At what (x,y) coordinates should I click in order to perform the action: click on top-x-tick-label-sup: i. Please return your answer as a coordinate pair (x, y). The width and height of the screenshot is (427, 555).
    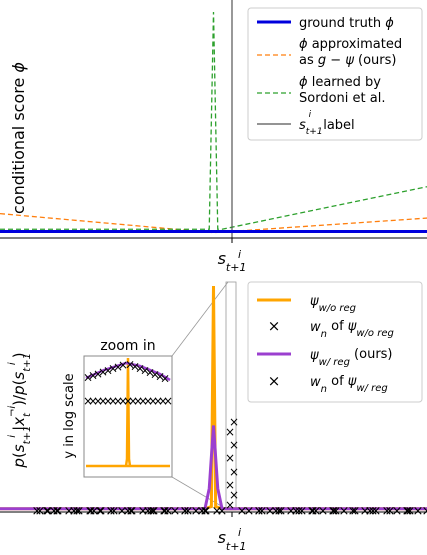
    Looking at the image, I should click on (239, 254).